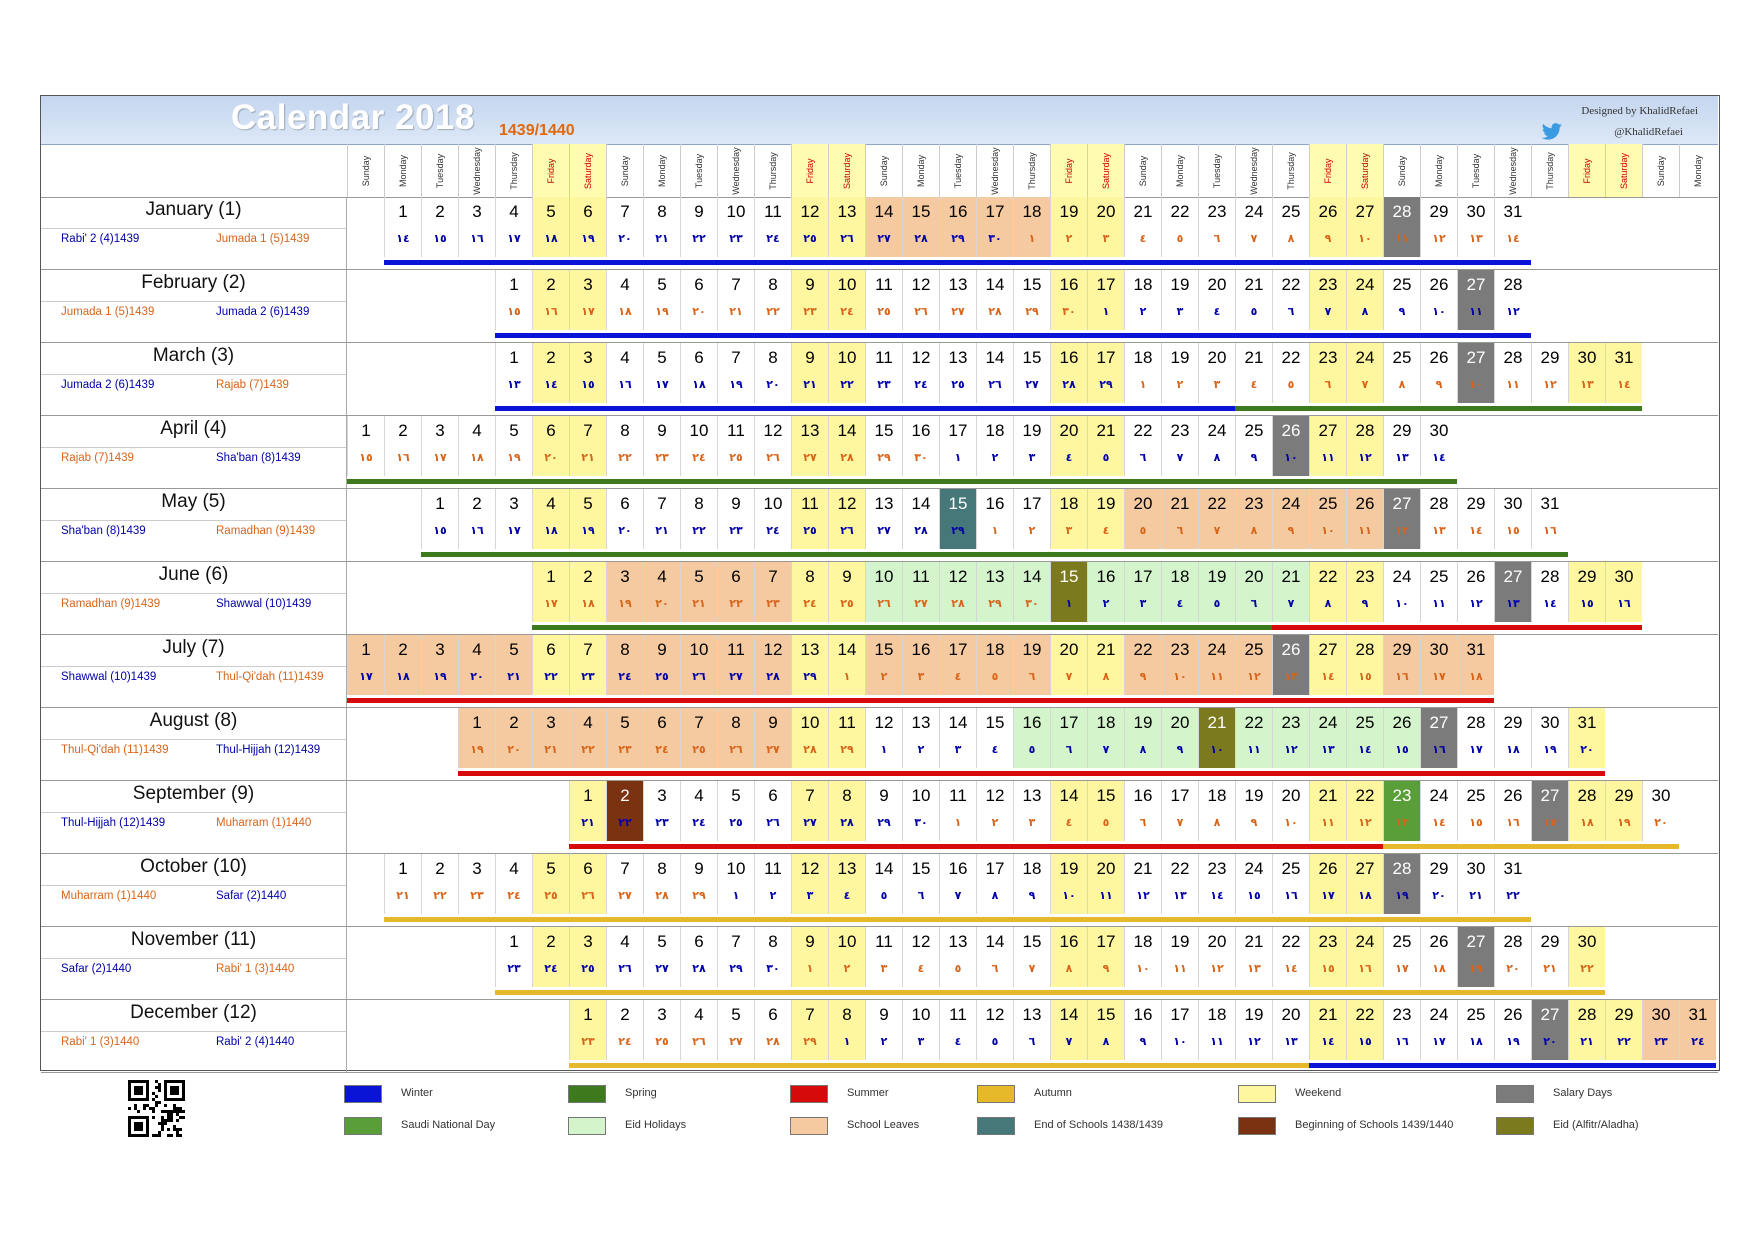 This screenshot has height=1239, width=1754. I want to click on day-cell: 28 ١٣, so click(1438, 519).